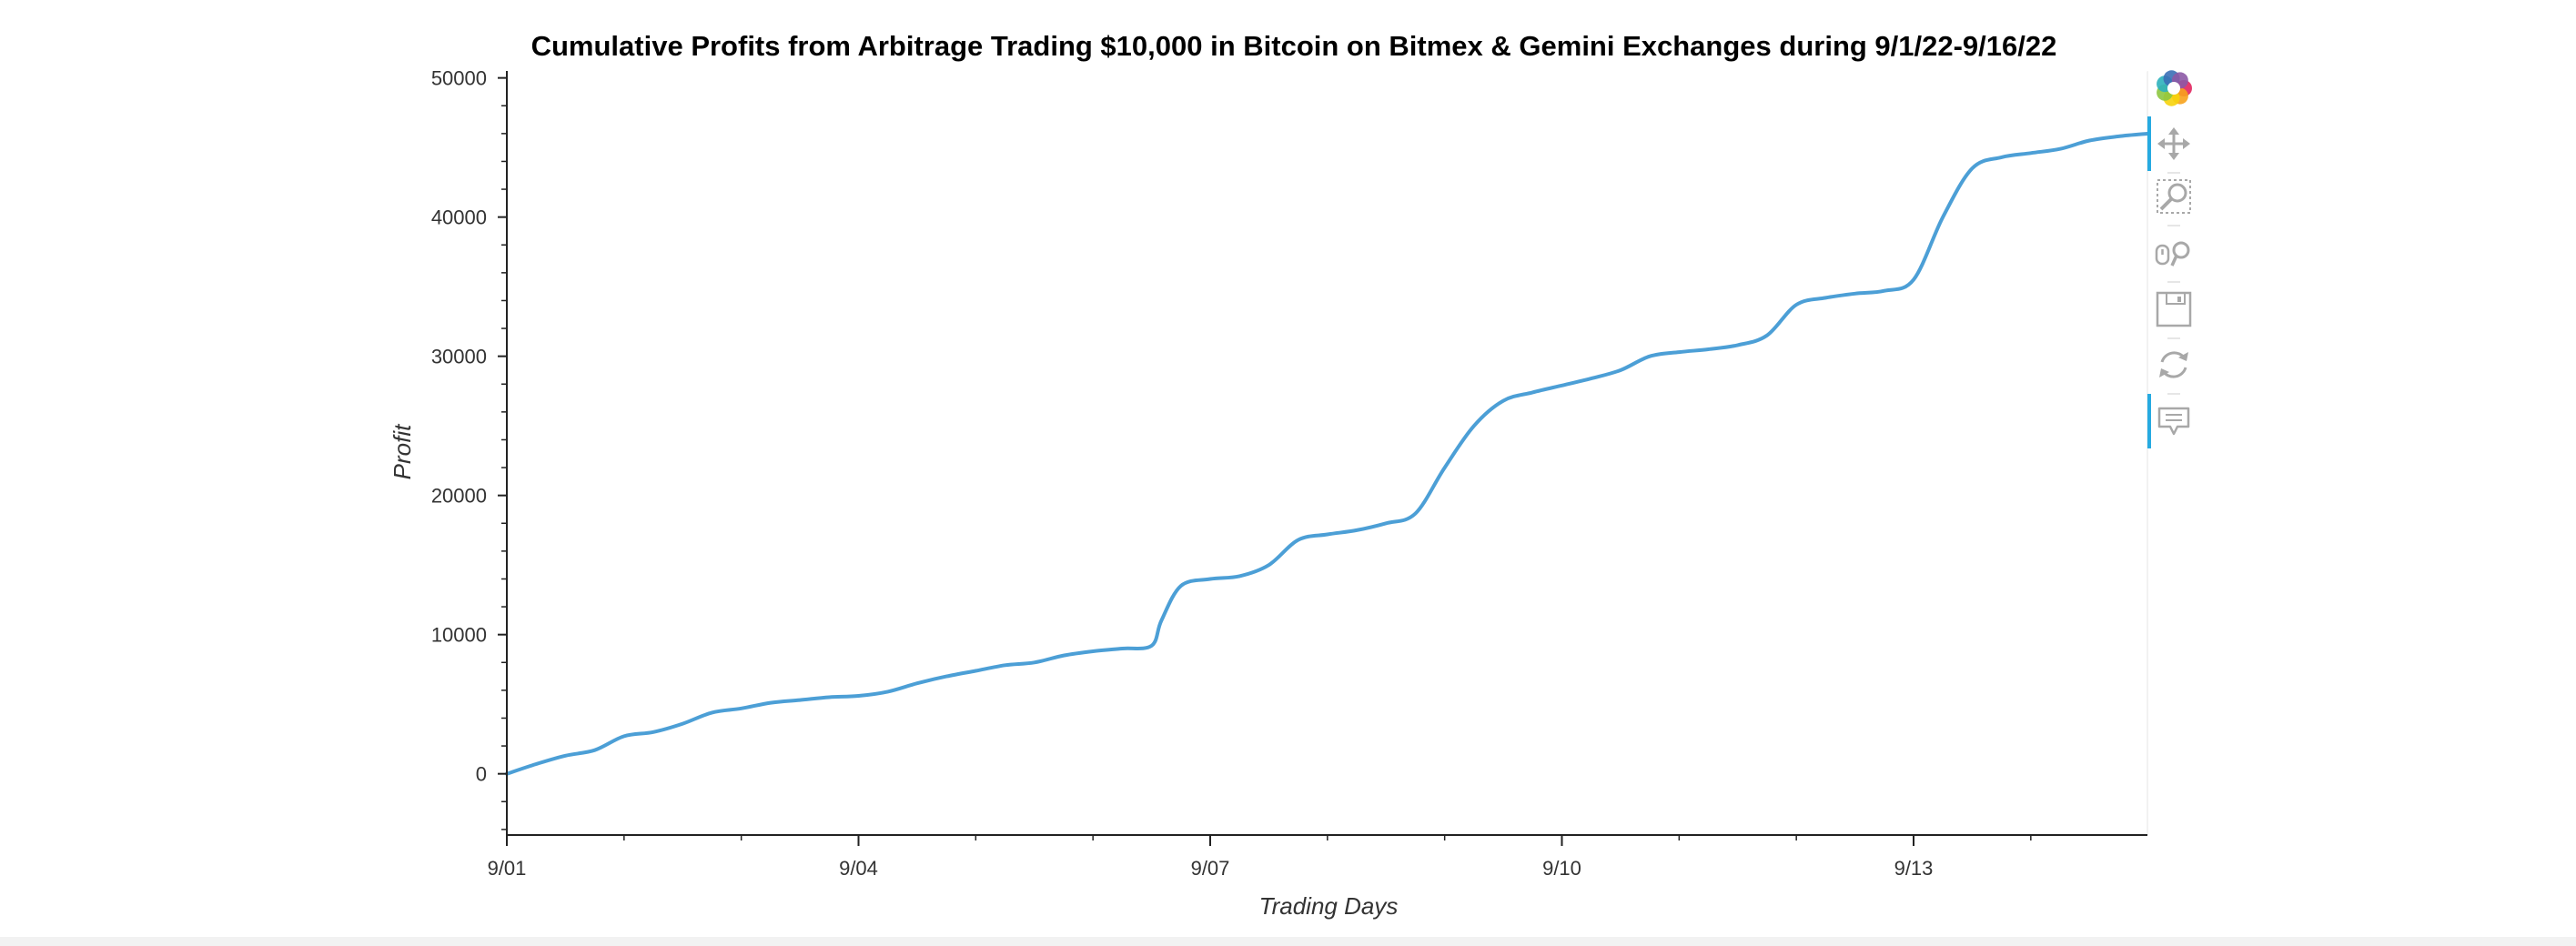  I want to click on save-tool-button, so click(2174, 309).